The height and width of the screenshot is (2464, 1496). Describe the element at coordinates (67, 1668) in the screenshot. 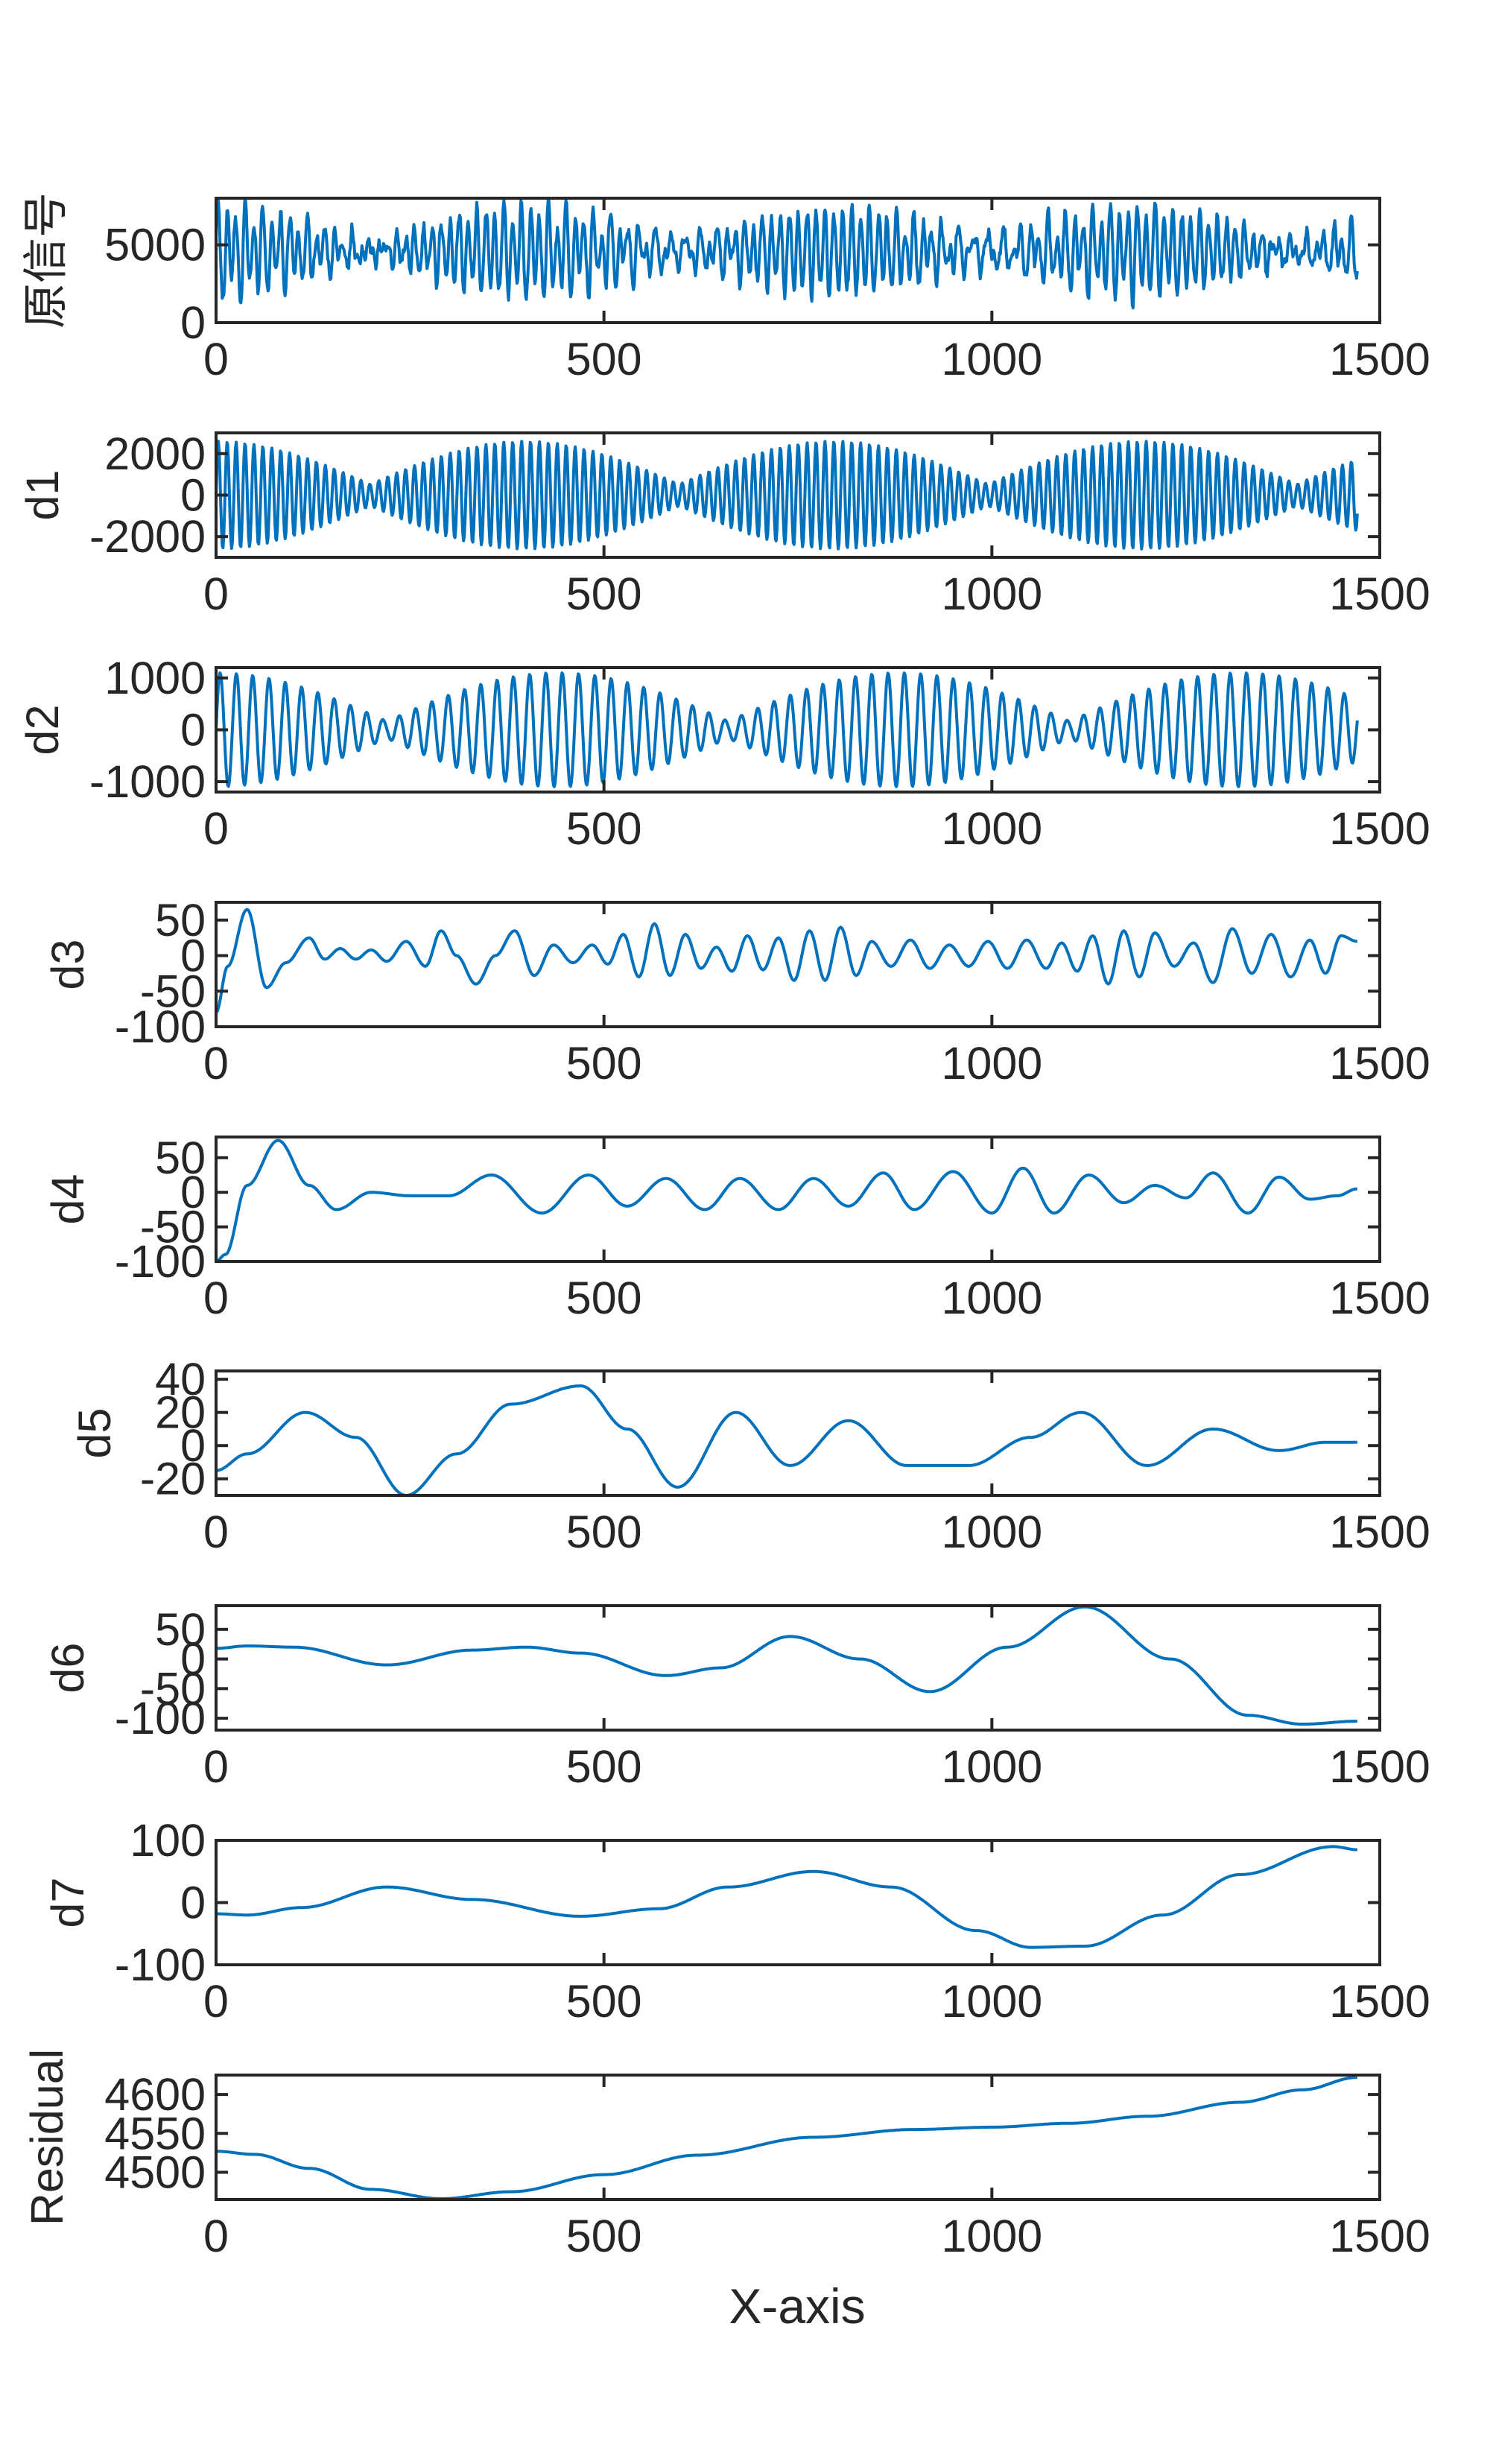

I see `y-axis-label: d6` at that location.